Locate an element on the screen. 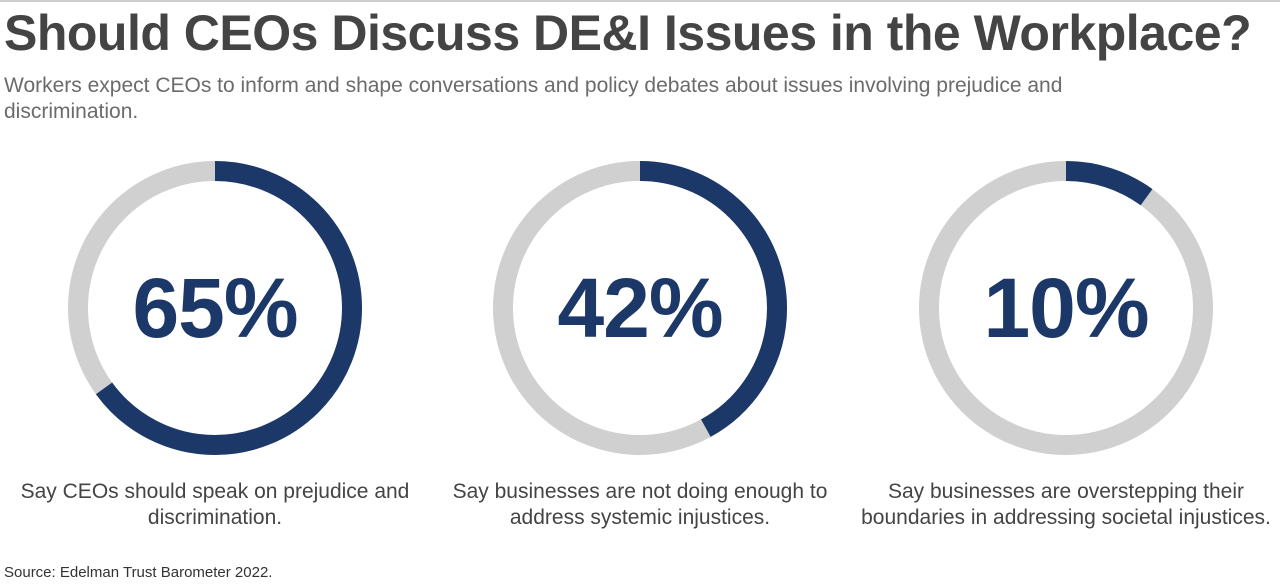  source-note: Source: Edelman Trust Barometer 2022. is located at coordinates (138, 572).